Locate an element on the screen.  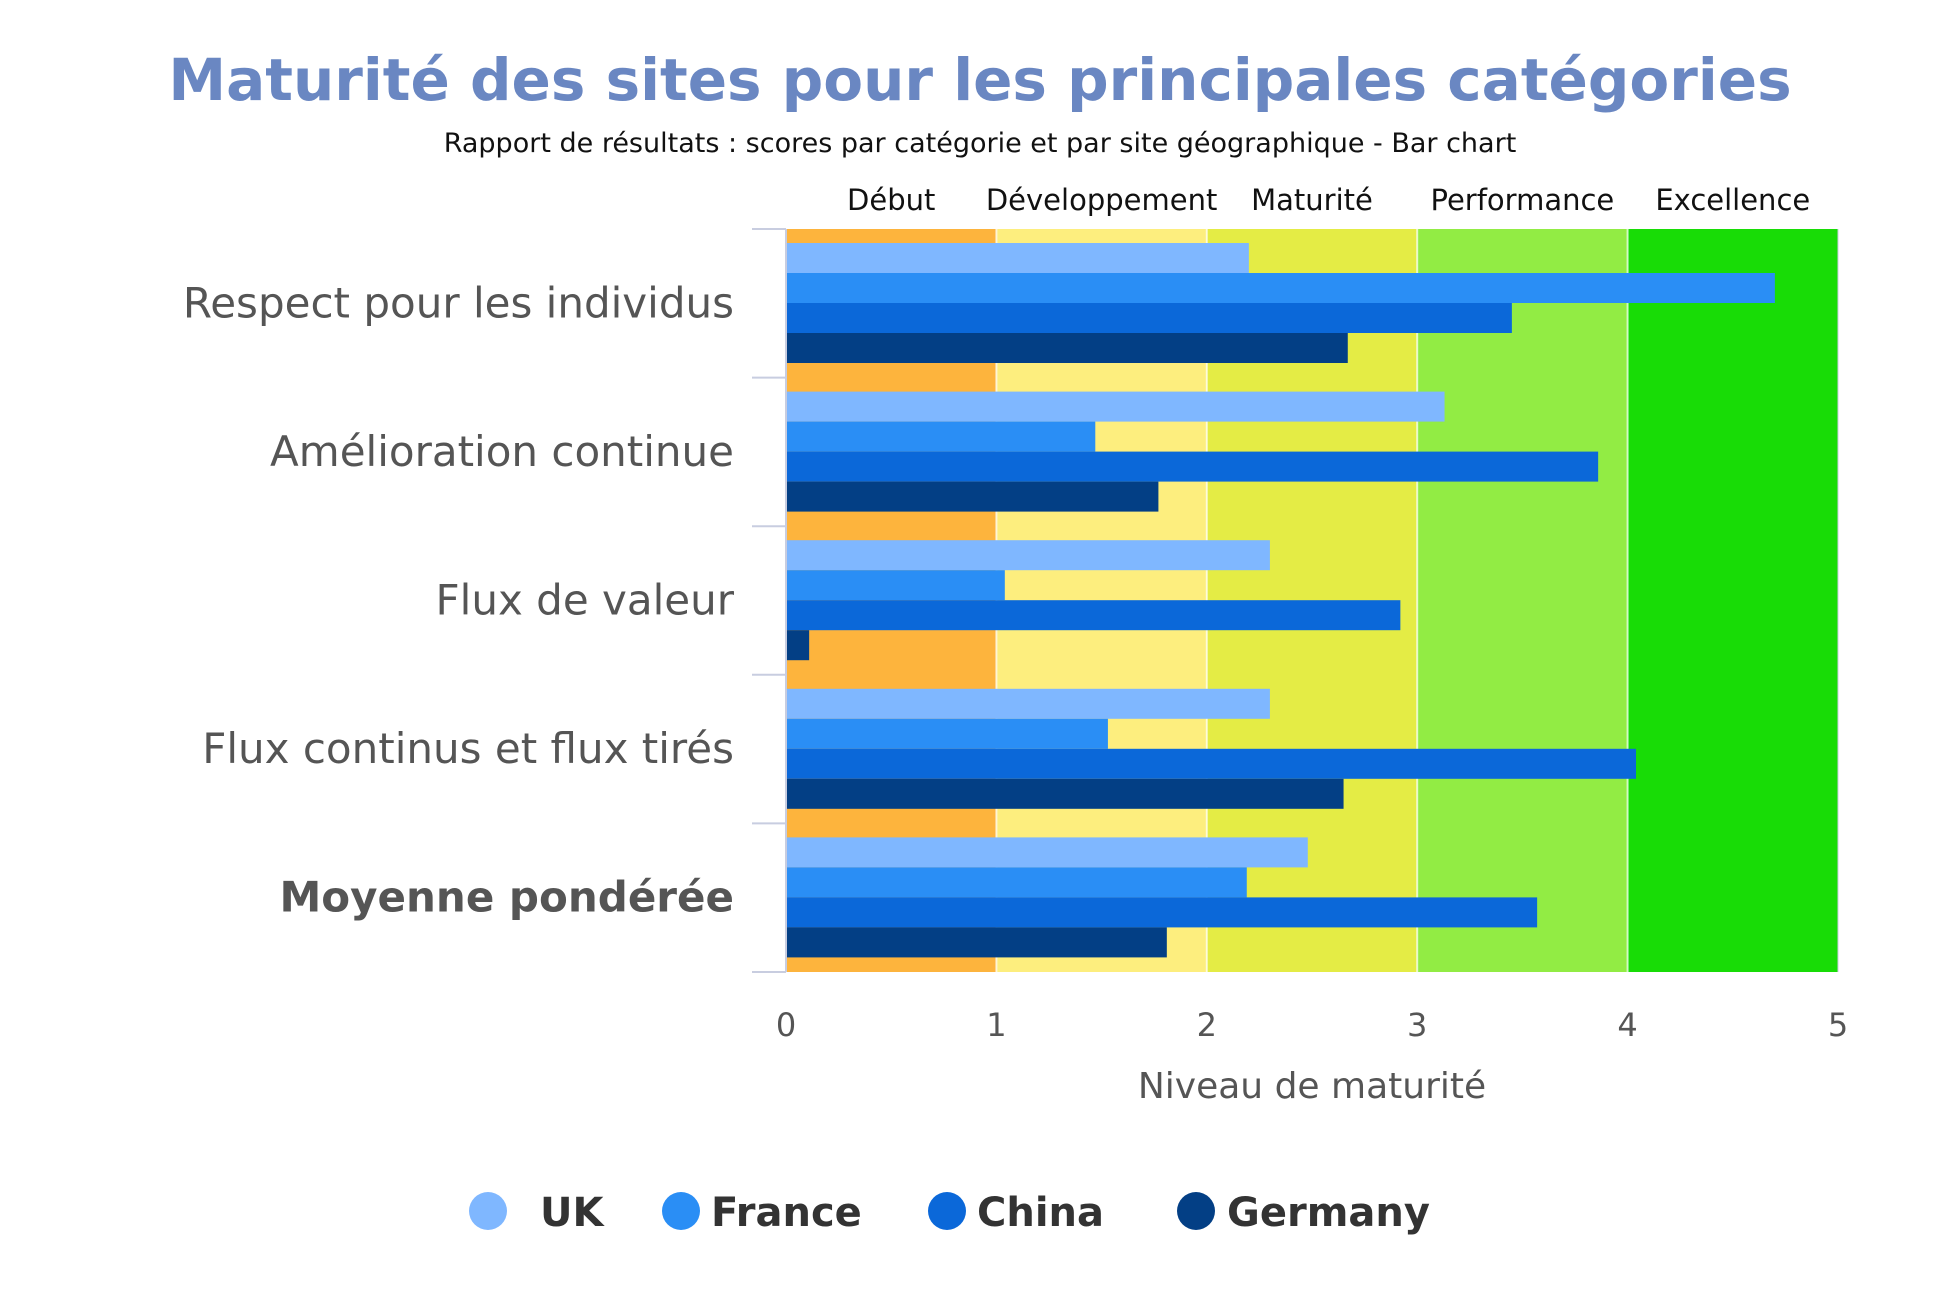
legend-label-france: France is located at coordinates (786, 1213).